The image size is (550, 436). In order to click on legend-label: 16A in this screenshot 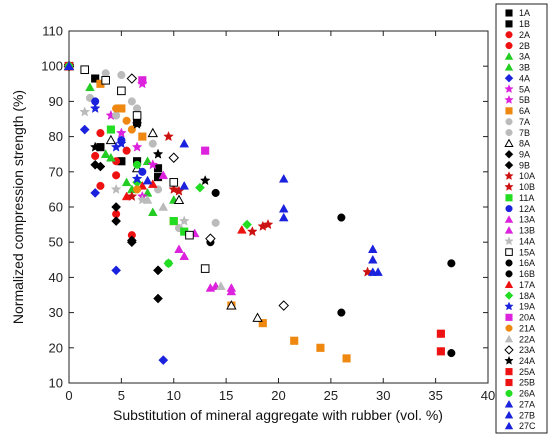, I will do `click(527, 263)`.